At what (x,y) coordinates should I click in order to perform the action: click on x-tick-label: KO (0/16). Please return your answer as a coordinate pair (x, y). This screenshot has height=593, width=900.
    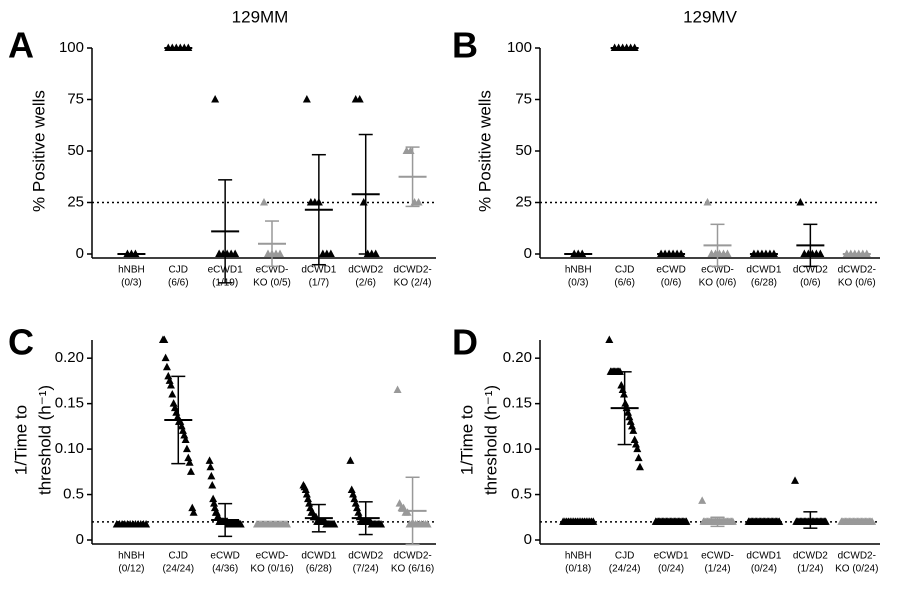
    Looking at the image, I should click on (271, 569).